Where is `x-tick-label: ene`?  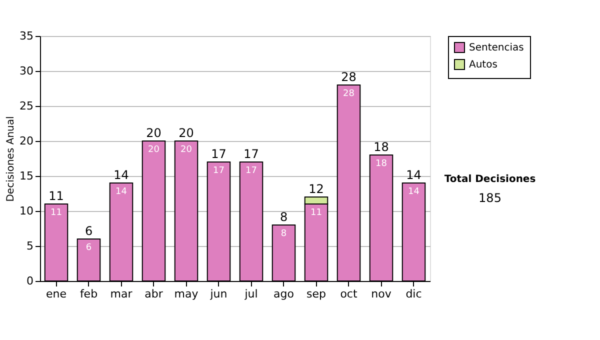 x-tick-label: ene is located at coordinates (56, 294).